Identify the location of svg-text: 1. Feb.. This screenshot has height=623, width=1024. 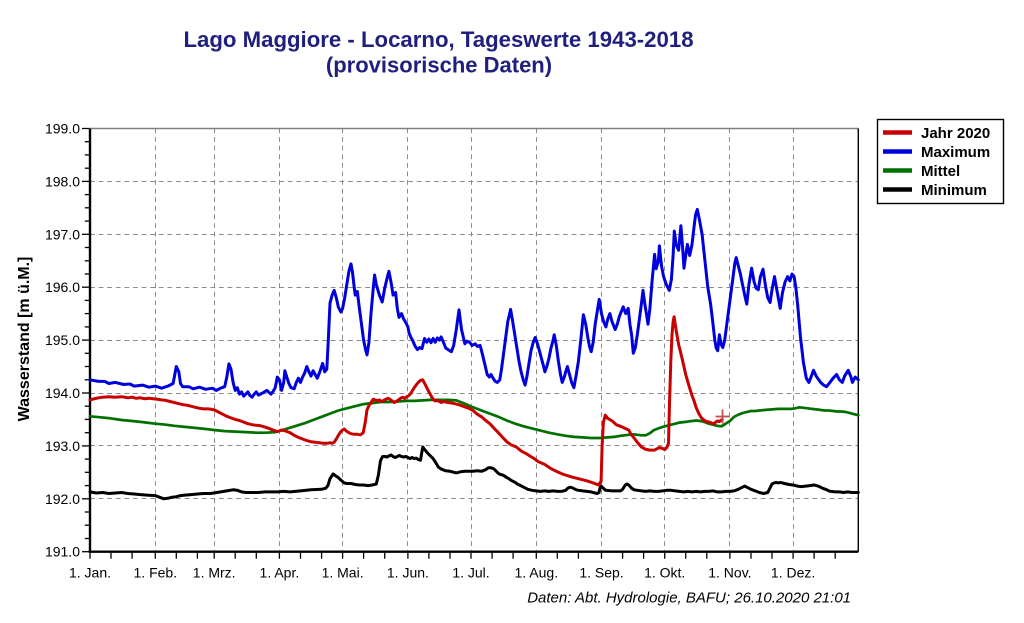
(156, 573).